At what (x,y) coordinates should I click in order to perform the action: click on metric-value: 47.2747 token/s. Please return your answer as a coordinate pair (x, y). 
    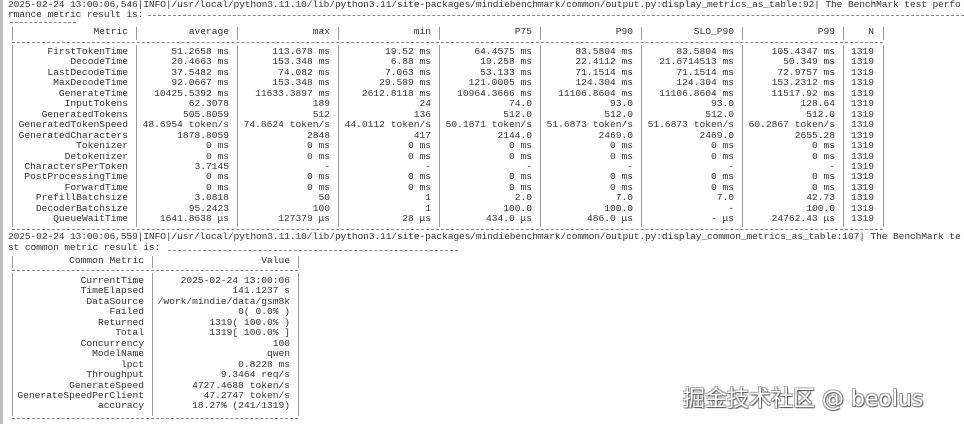
    Looking at the image, I should click on (246, 395).